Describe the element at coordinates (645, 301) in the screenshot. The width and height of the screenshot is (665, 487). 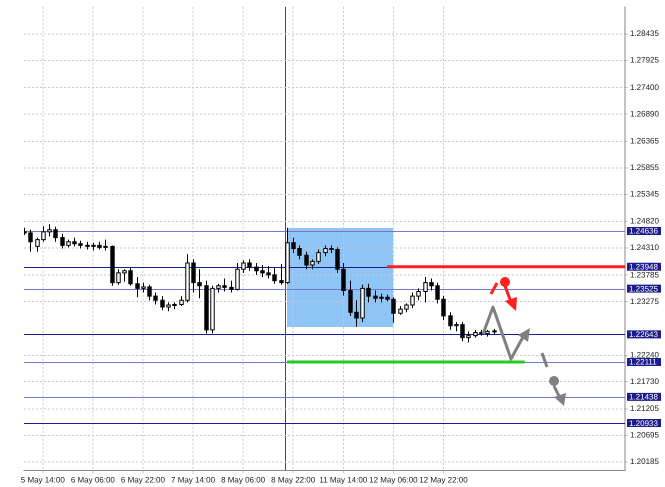
I see `y-tick-label: 1.23275` at that location.